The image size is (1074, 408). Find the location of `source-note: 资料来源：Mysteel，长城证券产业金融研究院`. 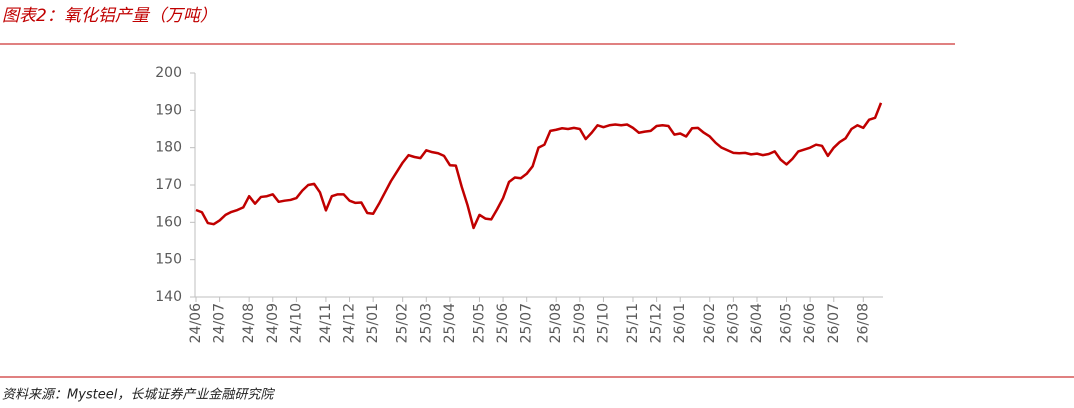

source-note: 资料来源：Mysteel，长城证券产业金融研究院 is located at coordinates (138, 395).